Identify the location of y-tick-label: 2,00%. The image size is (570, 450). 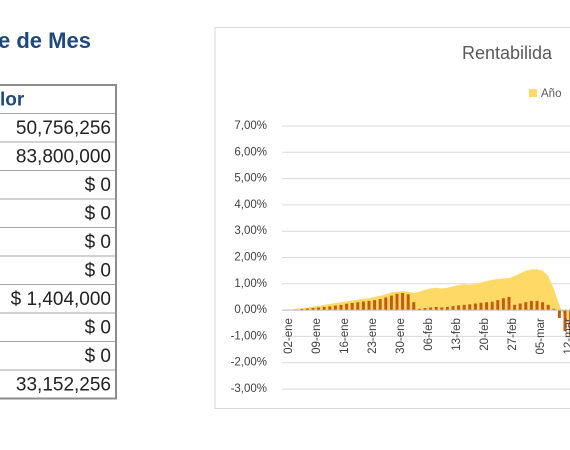
(250, 258).